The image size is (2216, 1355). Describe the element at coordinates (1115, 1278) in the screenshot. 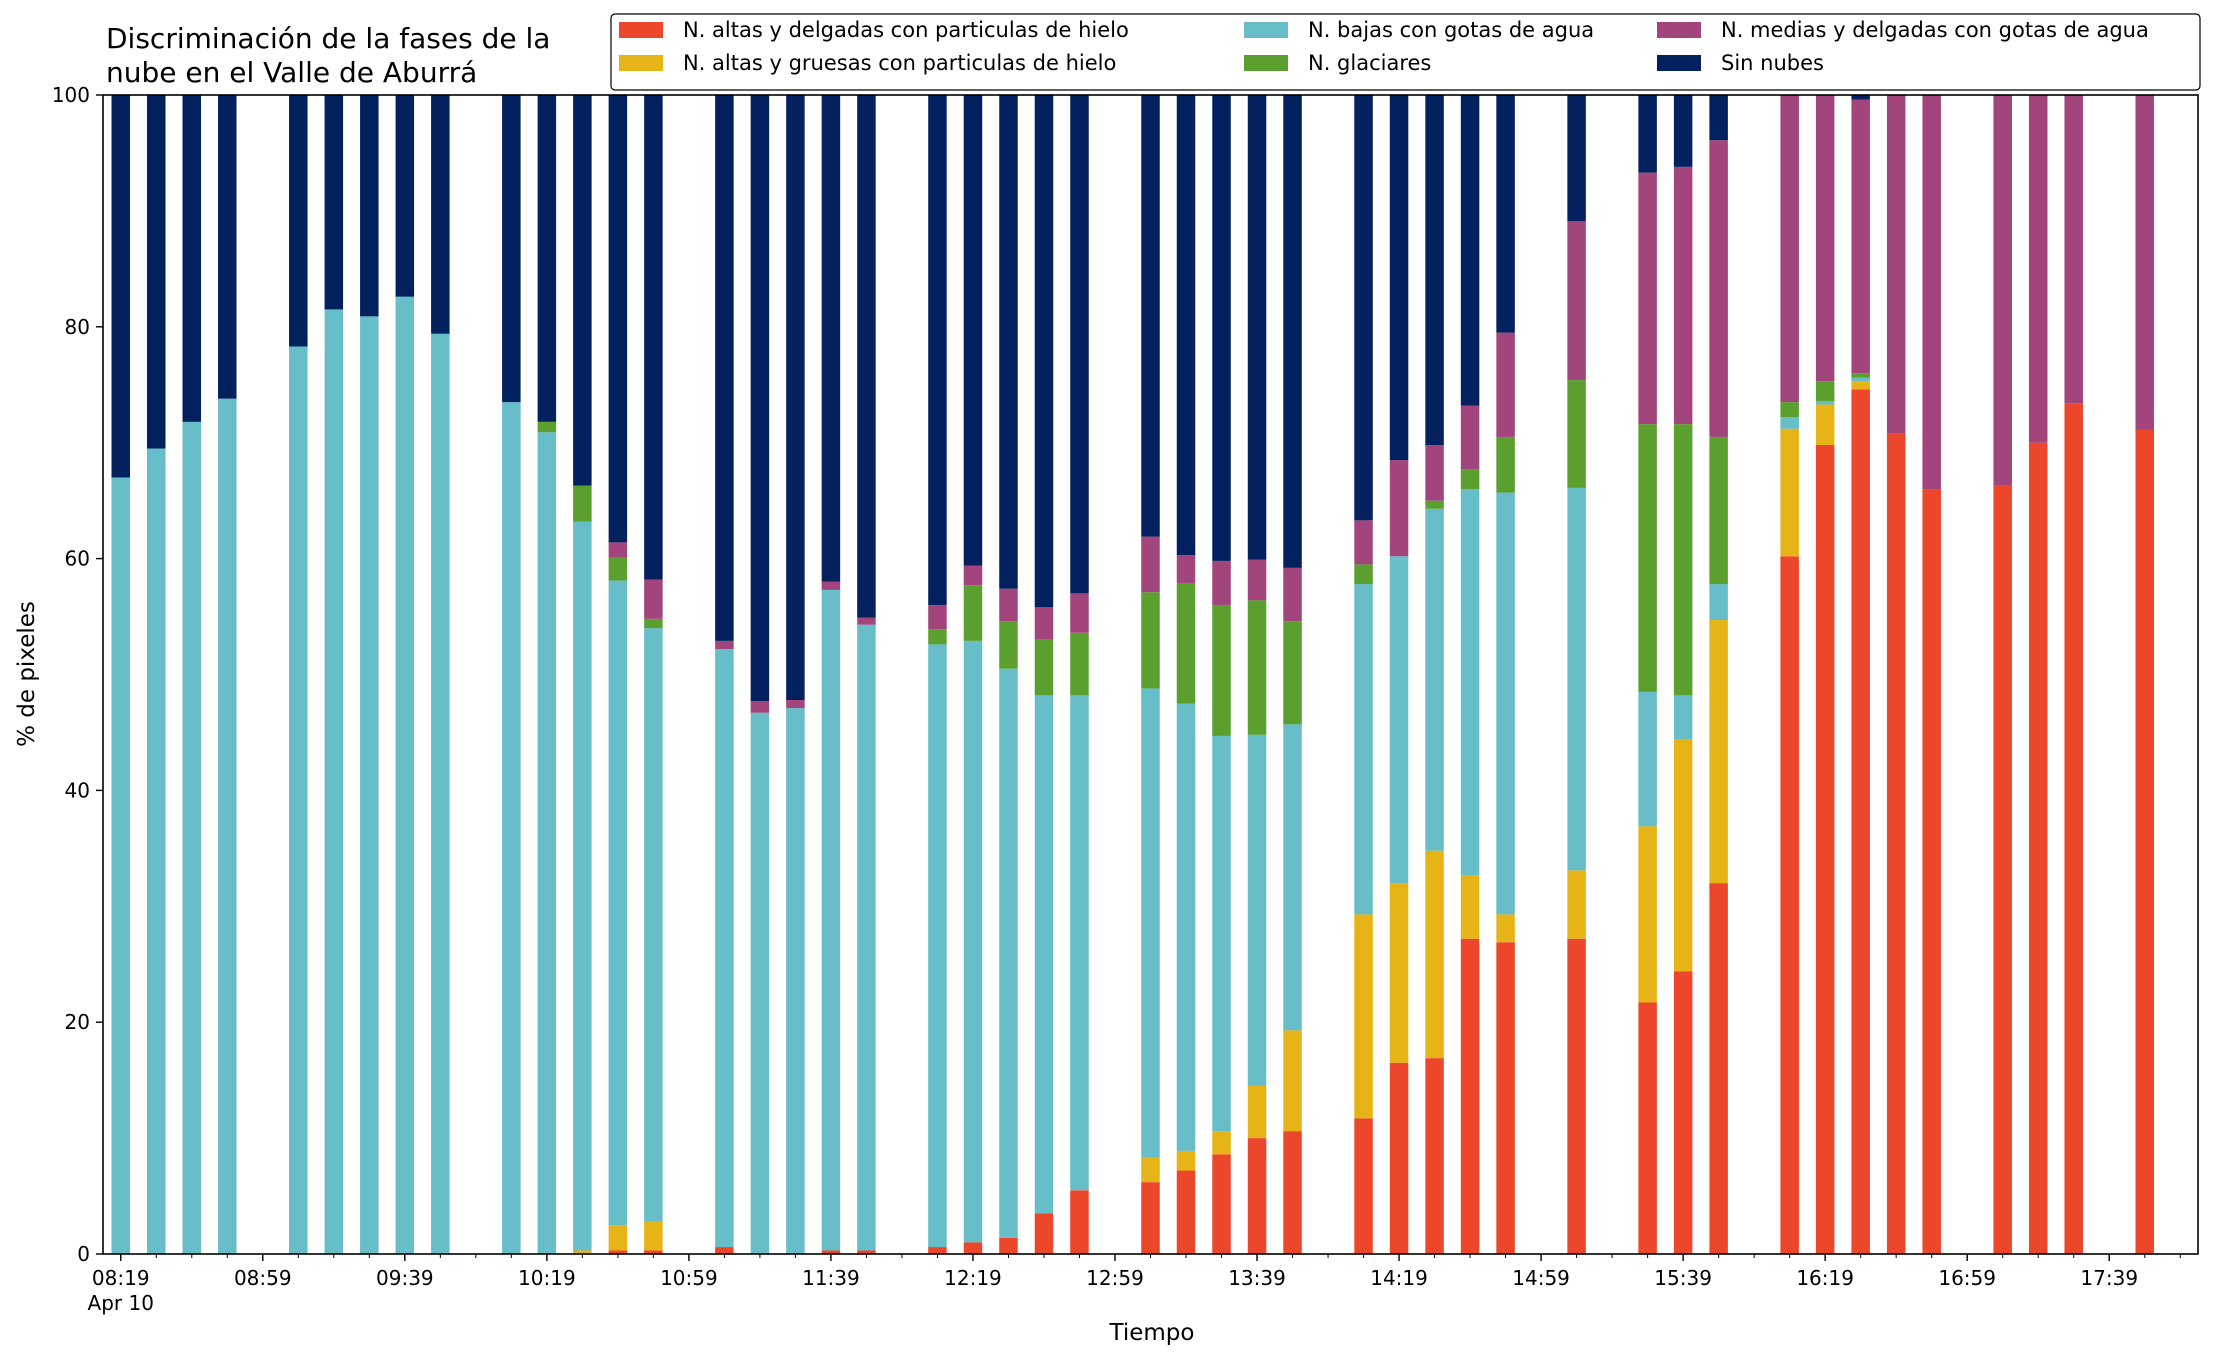

I see `x-tick-label: 12:59` at that location.